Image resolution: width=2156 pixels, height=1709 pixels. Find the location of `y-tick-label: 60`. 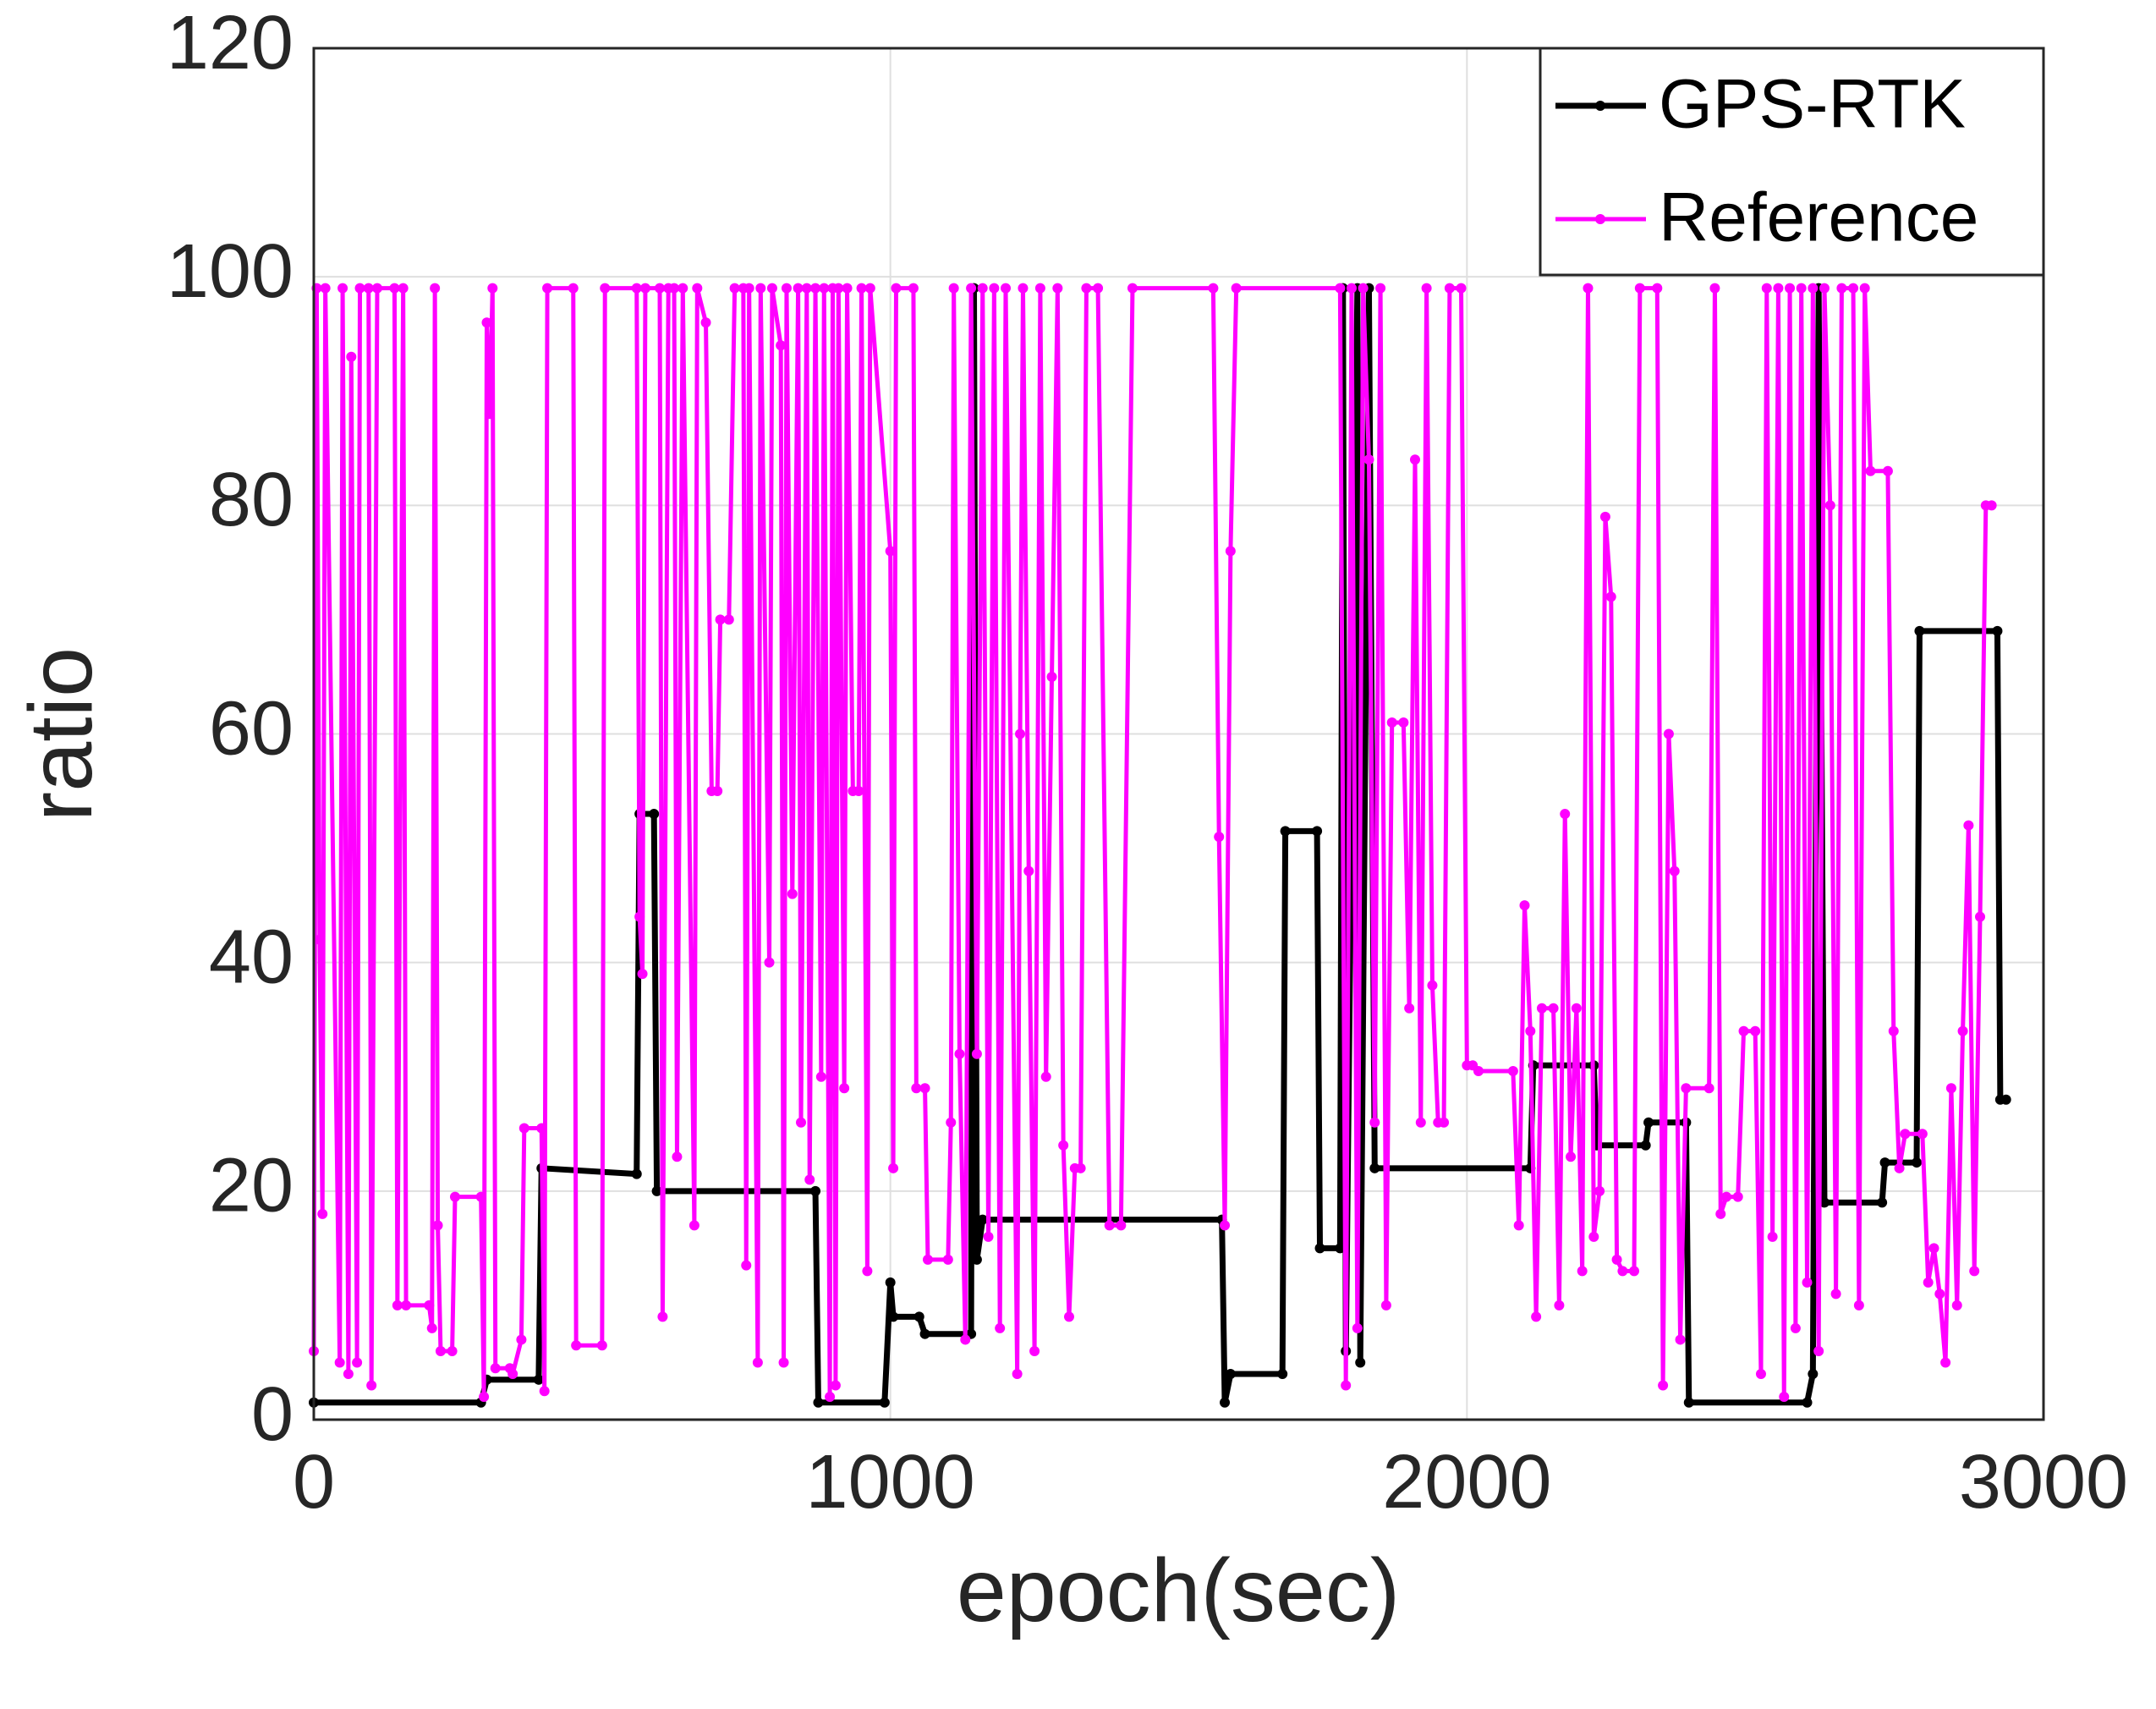

y-tick-label: 60 is located at coordinates (252, 728).